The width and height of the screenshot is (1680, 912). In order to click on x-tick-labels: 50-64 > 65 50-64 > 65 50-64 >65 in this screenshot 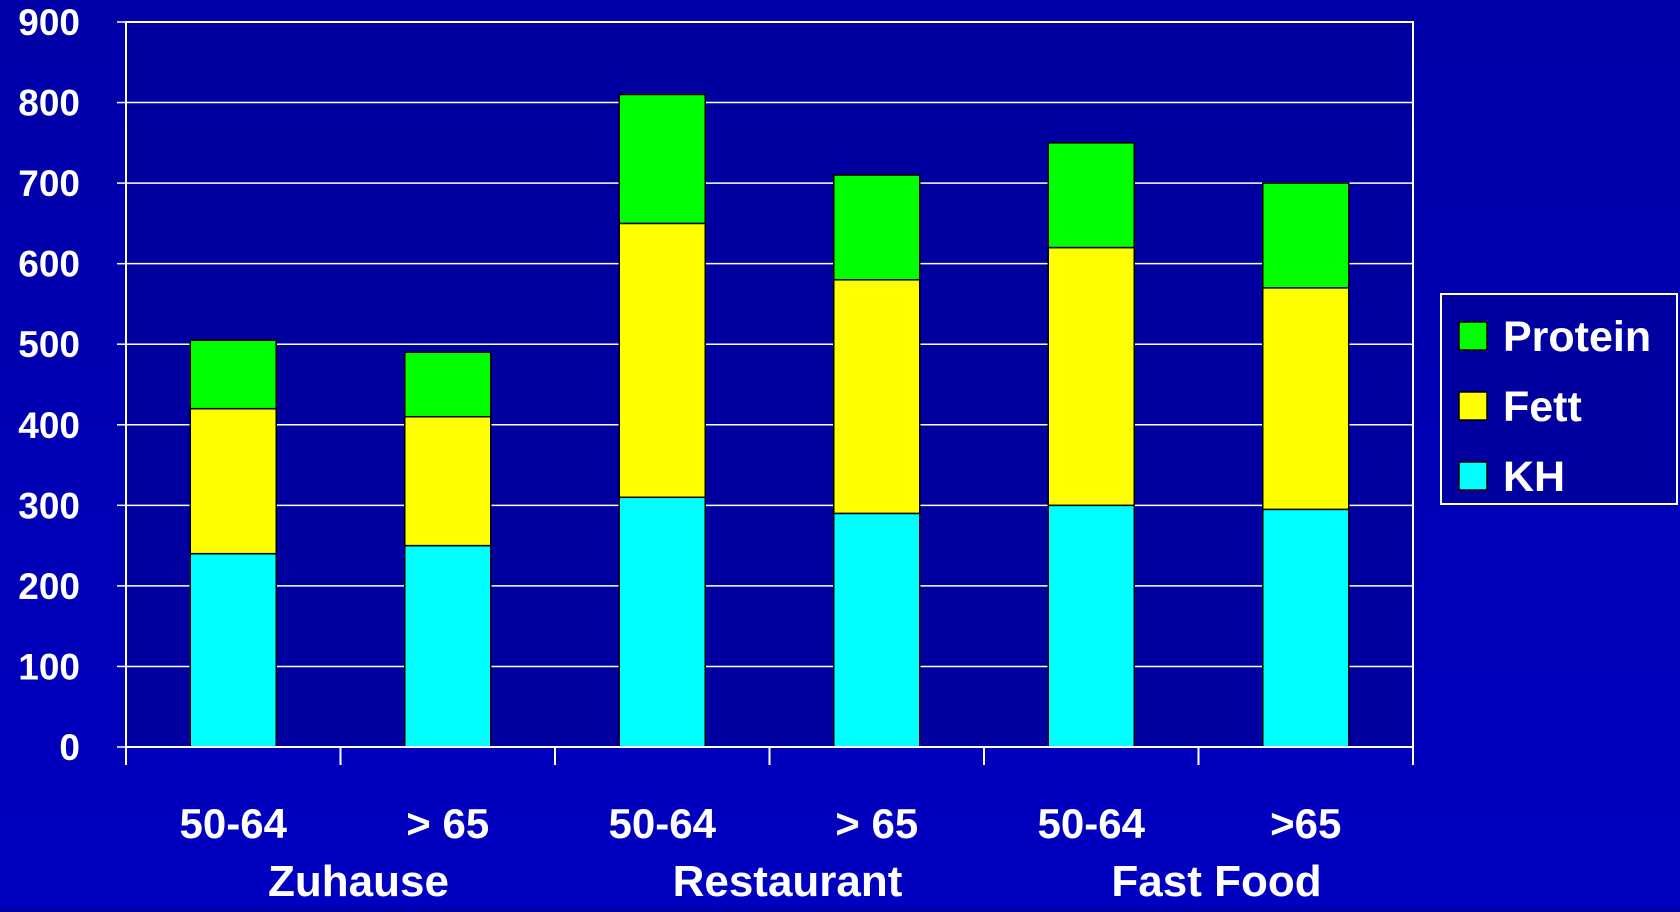, I will do `click(761, 823)`.